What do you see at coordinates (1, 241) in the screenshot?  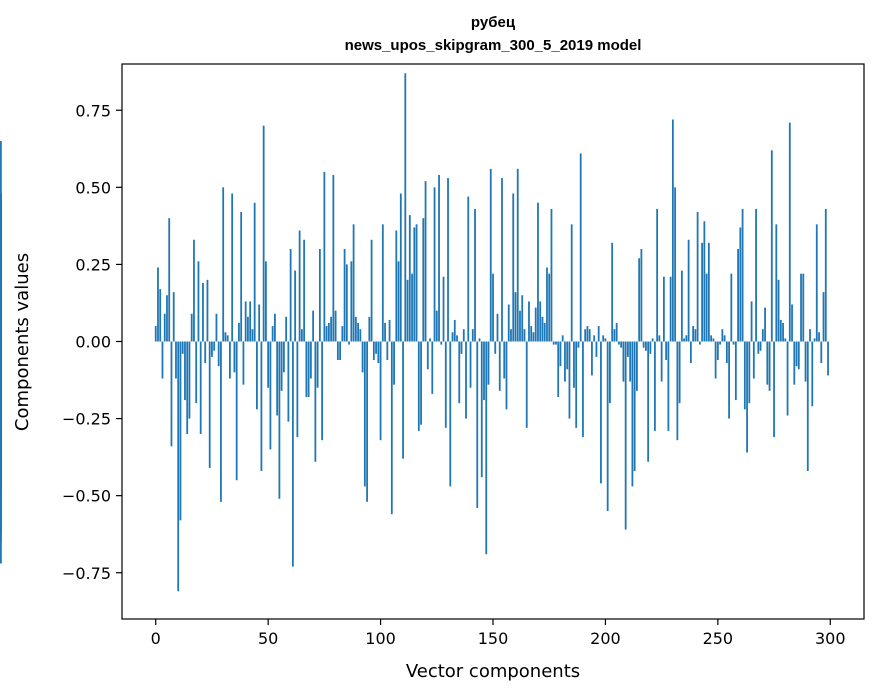 I see `bar-undefined` at bounding box center [1, 241].